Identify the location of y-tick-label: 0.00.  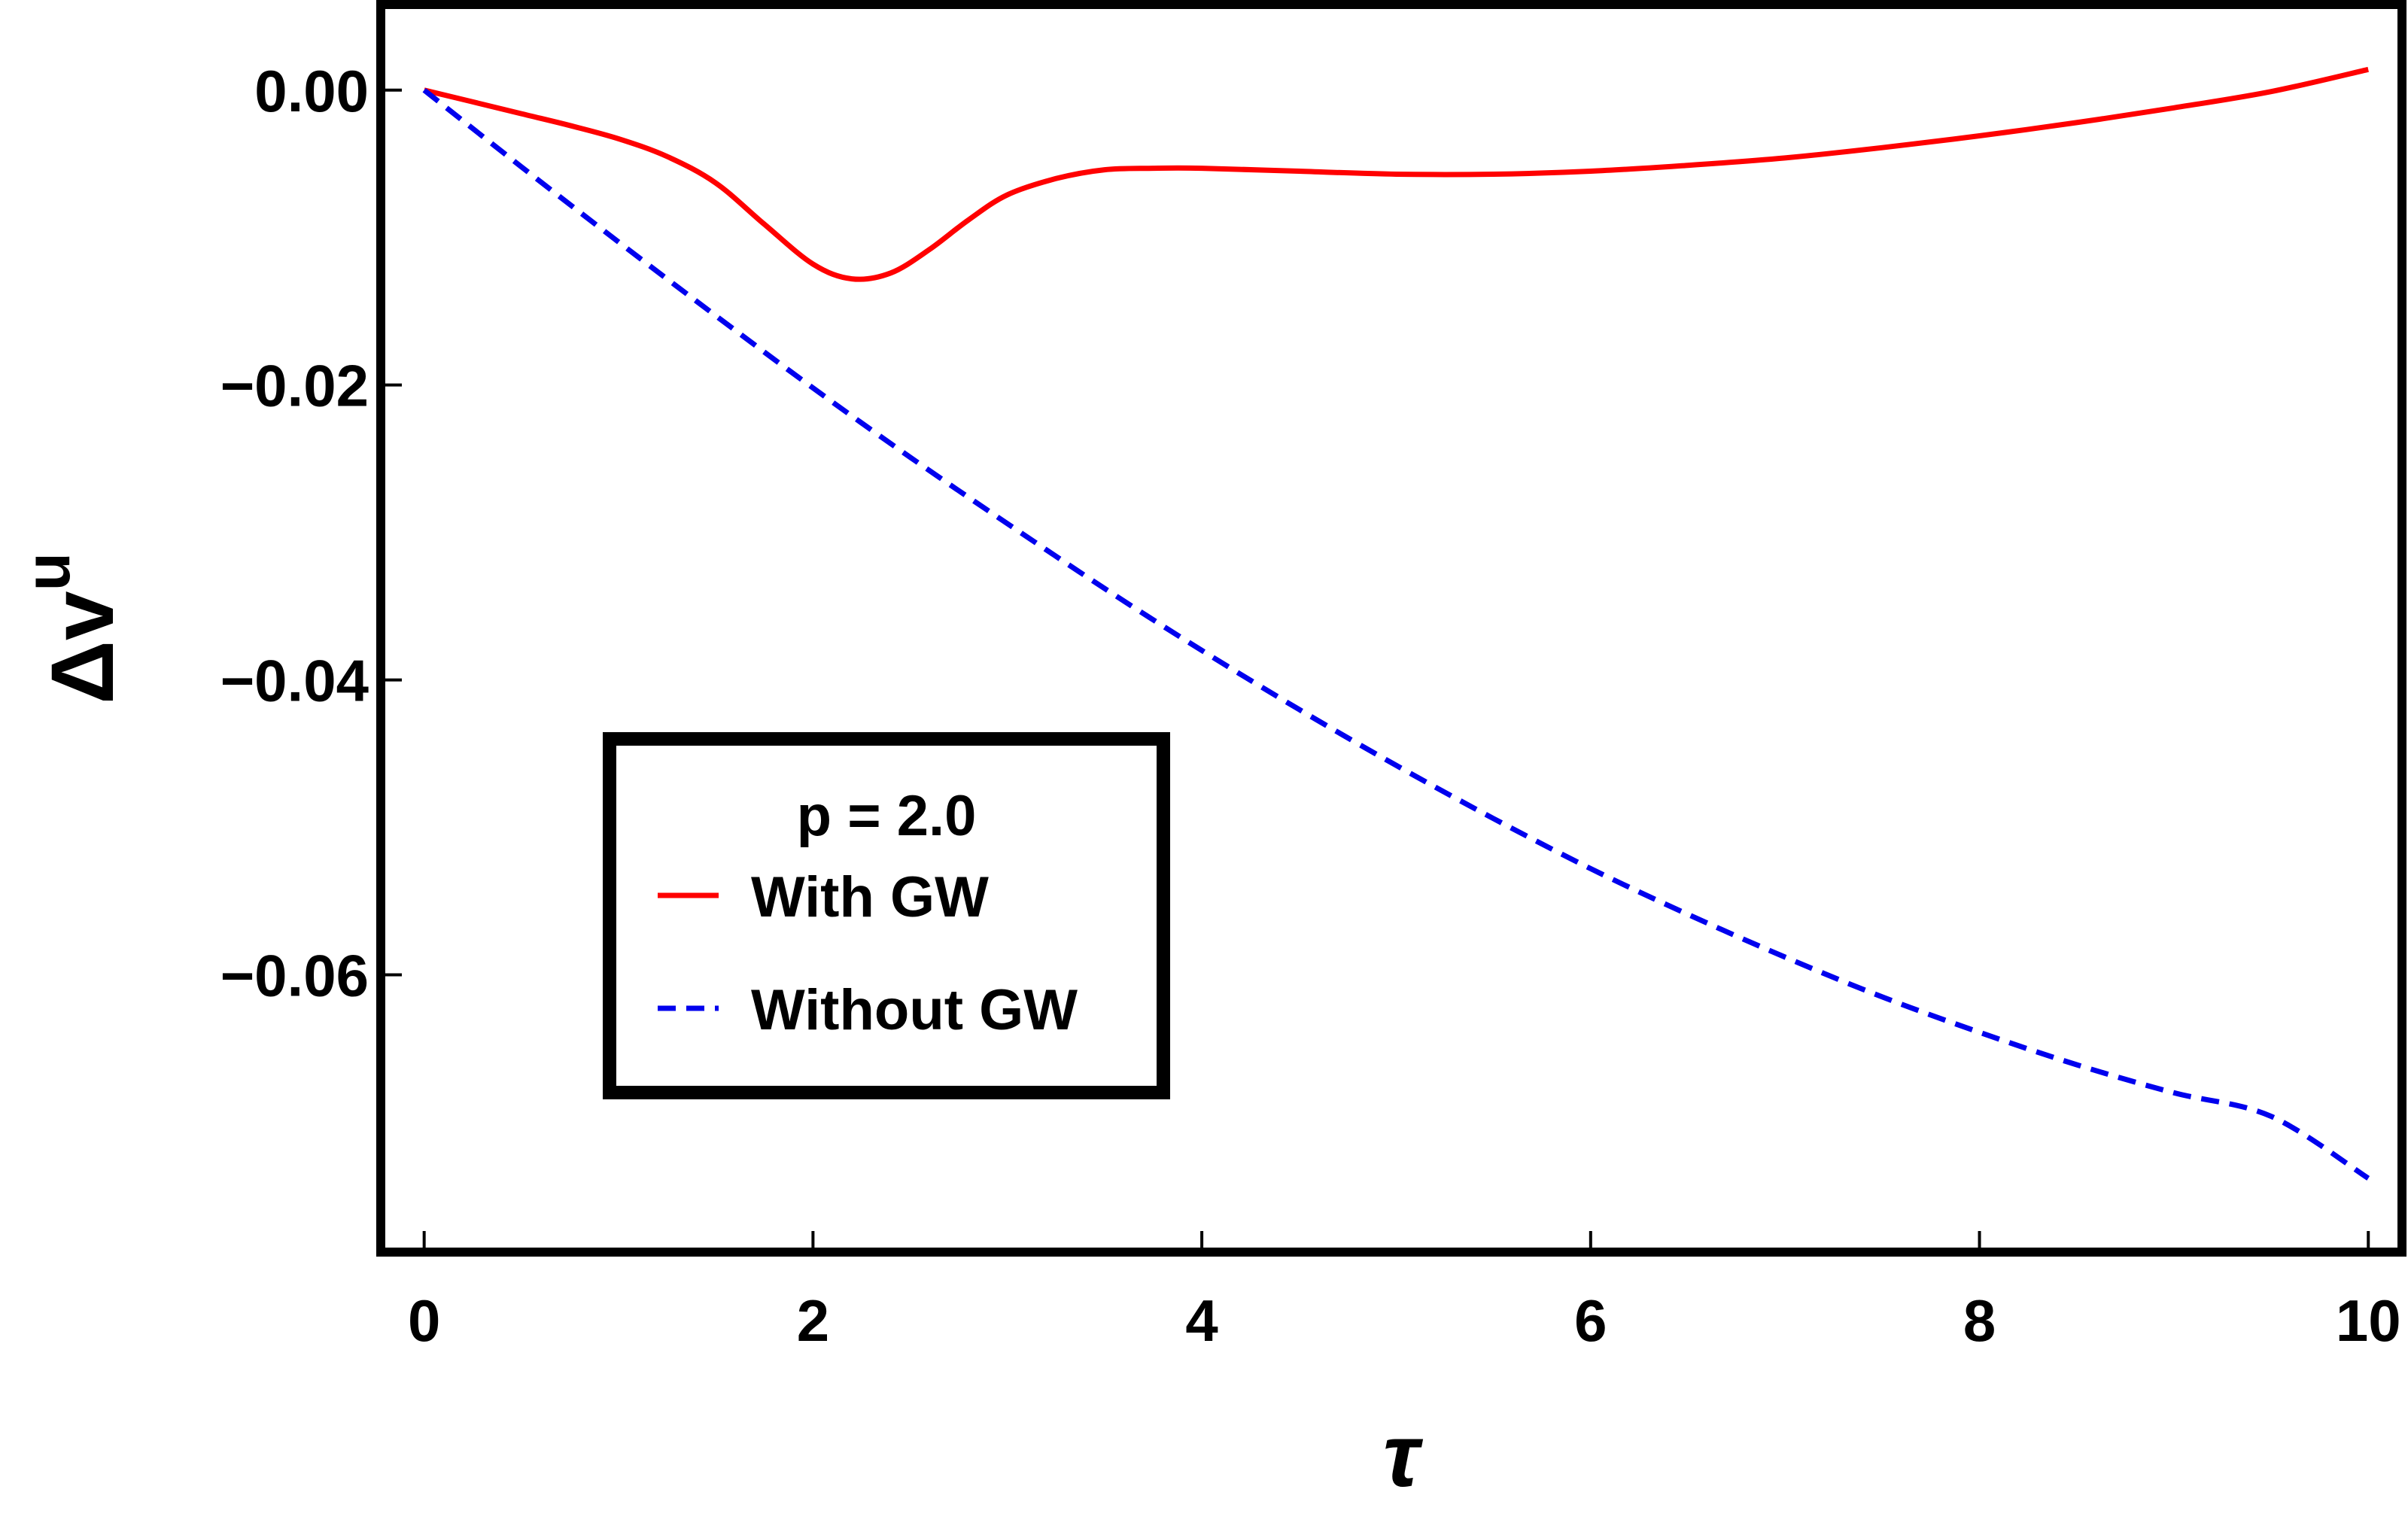
(311, 91).